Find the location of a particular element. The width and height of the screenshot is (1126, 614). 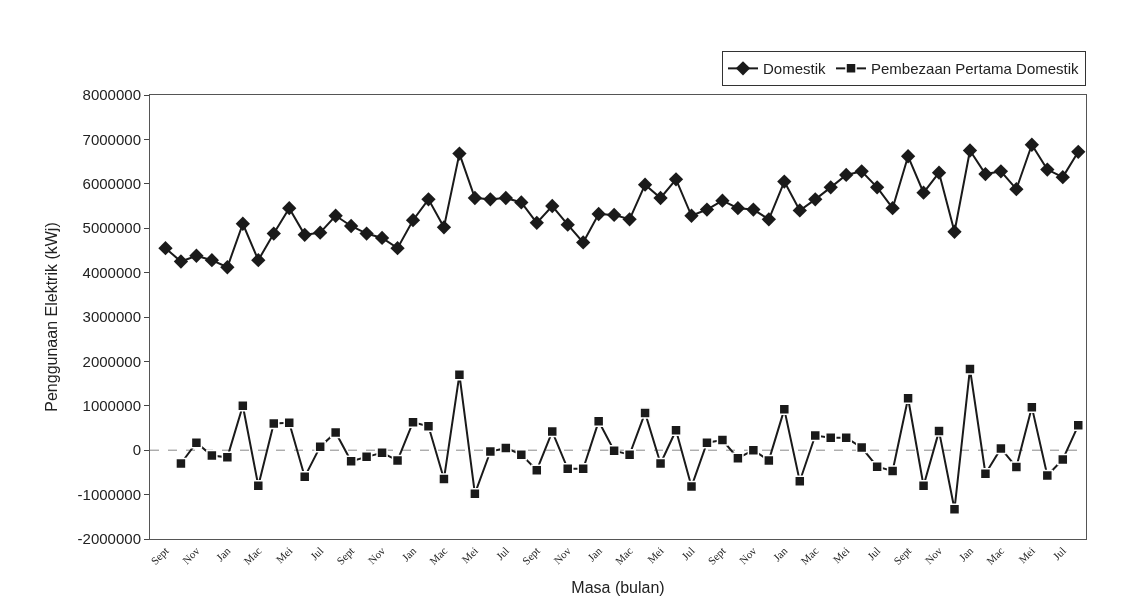

y-tick-label: -1000000 is located at coordinates (109, 494).